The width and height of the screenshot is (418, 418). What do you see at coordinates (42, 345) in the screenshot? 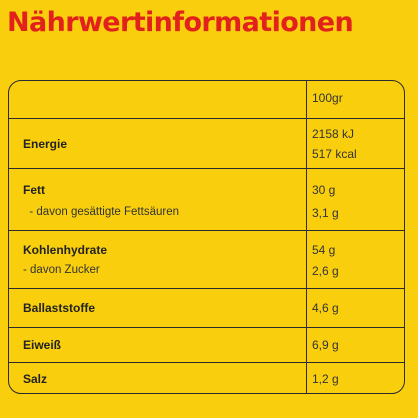
I see `row-label: Eiweiß` at bounding box center [42, 345].